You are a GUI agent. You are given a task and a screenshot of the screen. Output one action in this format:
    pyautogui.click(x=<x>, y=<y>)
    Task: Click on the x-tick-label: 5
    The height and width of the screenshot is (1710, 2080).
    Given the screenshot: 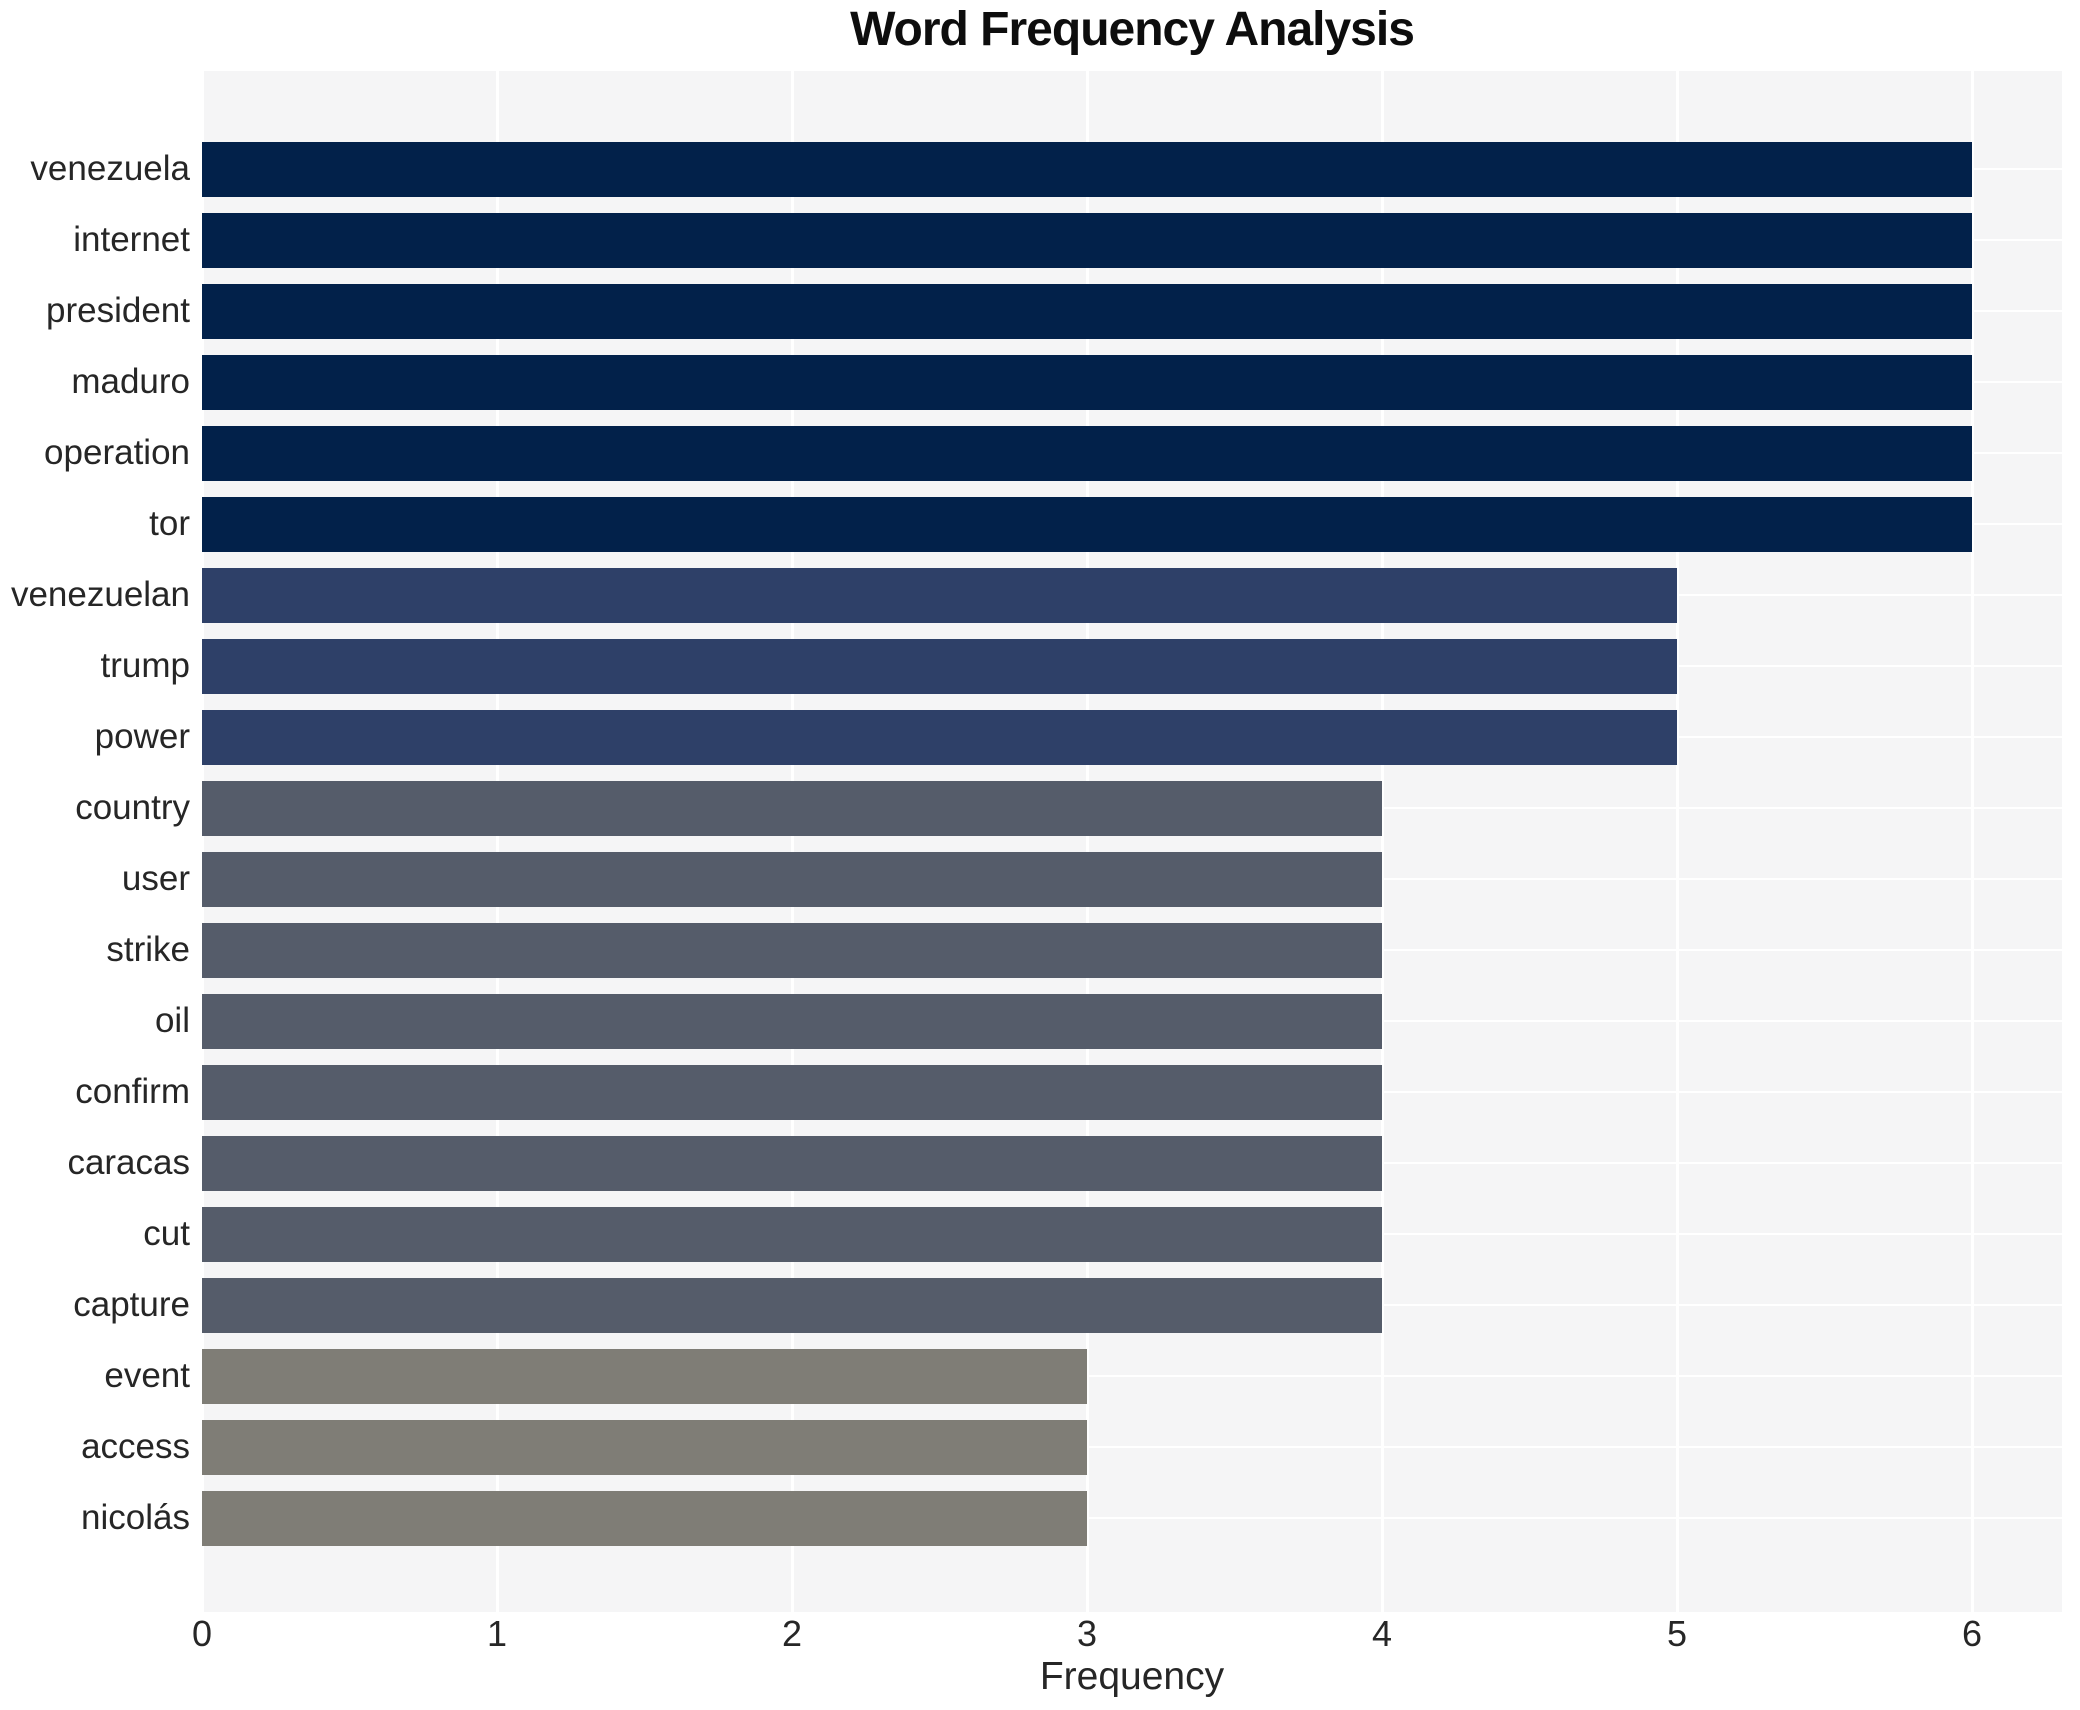 What is the action you would take?
    pyautogui.click(x=1677, y=1633)
    